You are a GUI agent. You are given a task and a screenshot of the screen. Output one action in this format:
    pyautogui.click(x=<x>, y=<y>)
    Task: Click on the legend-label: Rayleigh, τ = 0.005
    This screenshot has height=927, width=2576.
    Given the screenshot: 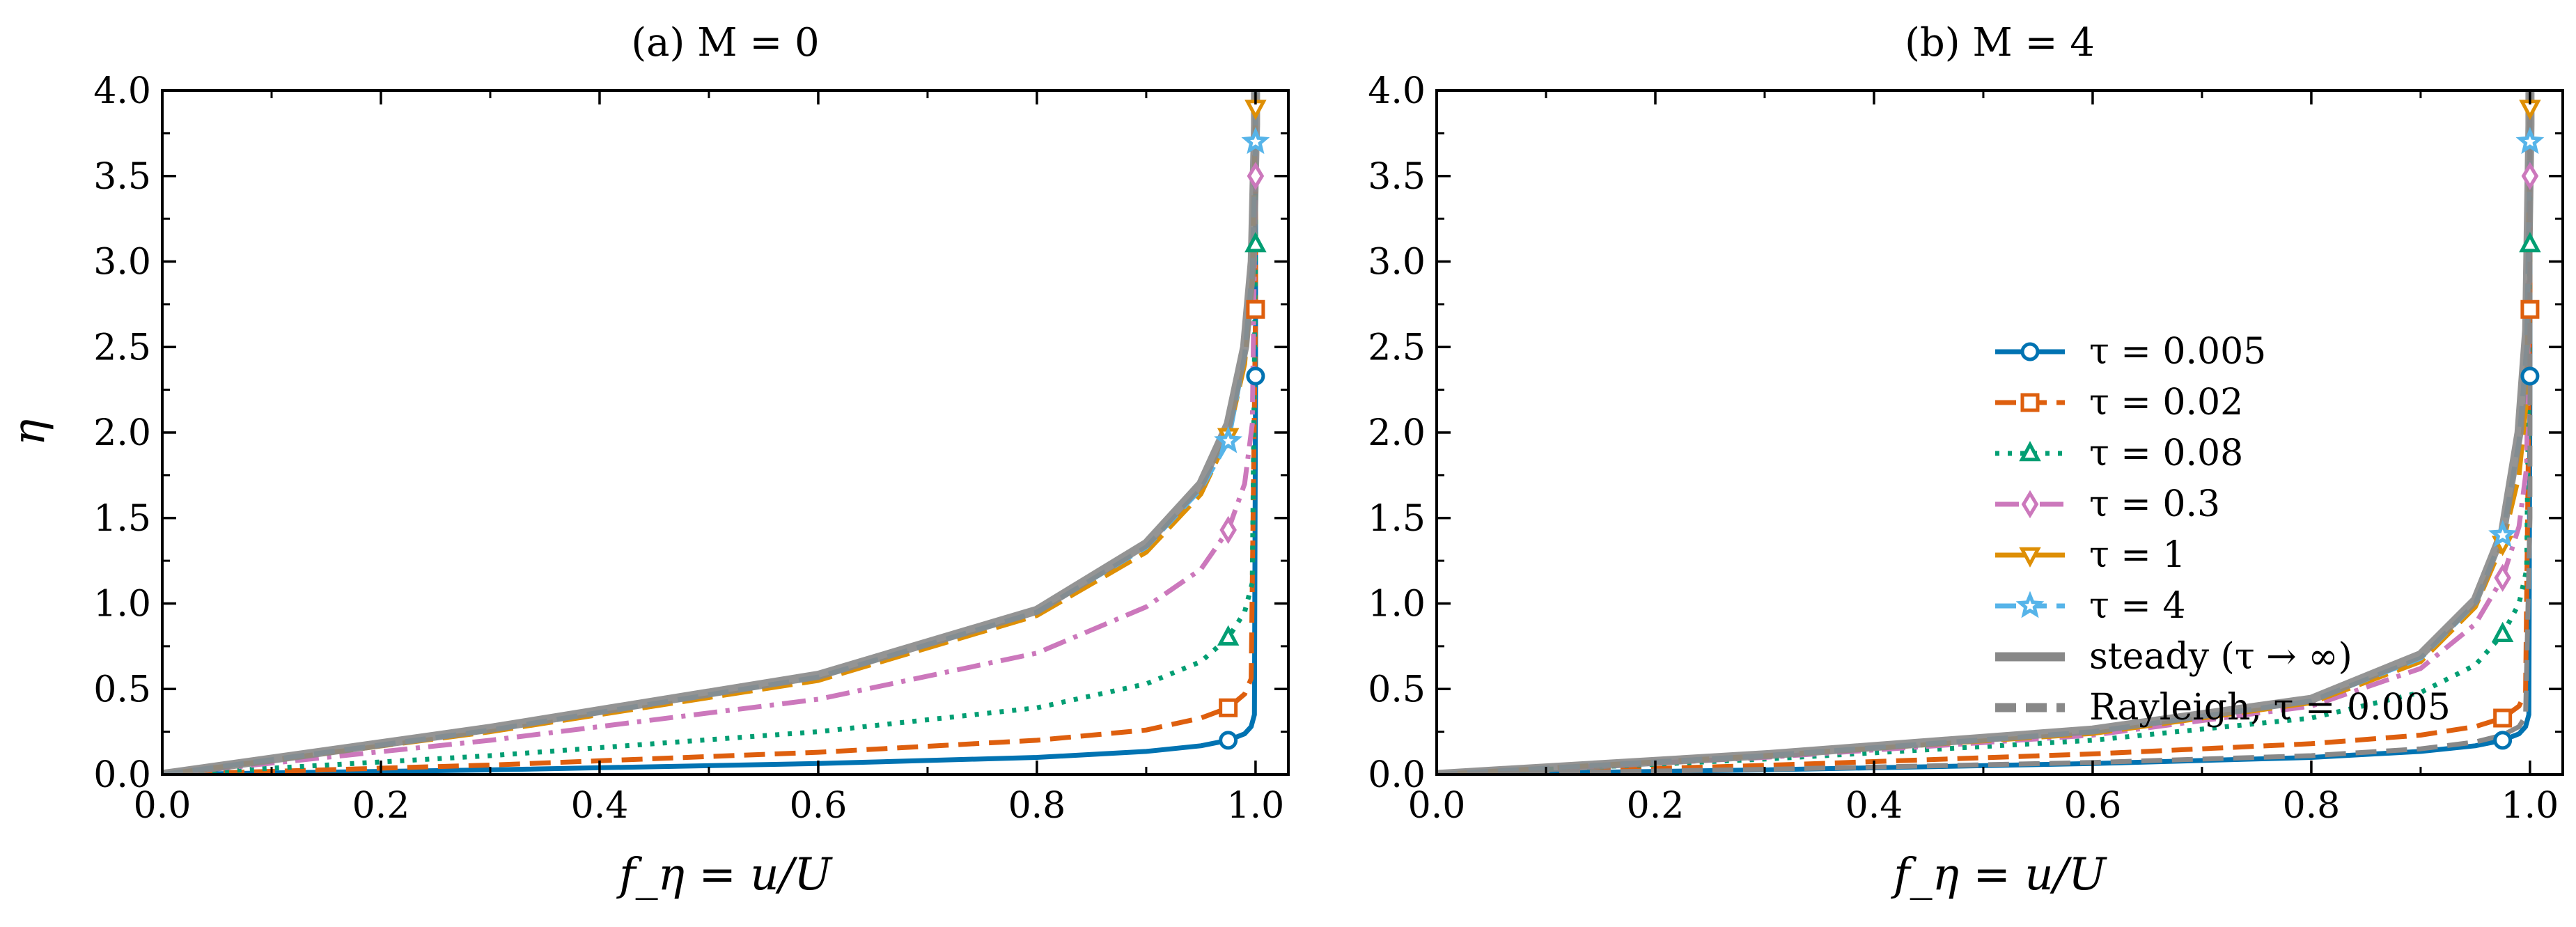 What is the action you would take?
    pyautogui.click(x=2270, y=708)
    